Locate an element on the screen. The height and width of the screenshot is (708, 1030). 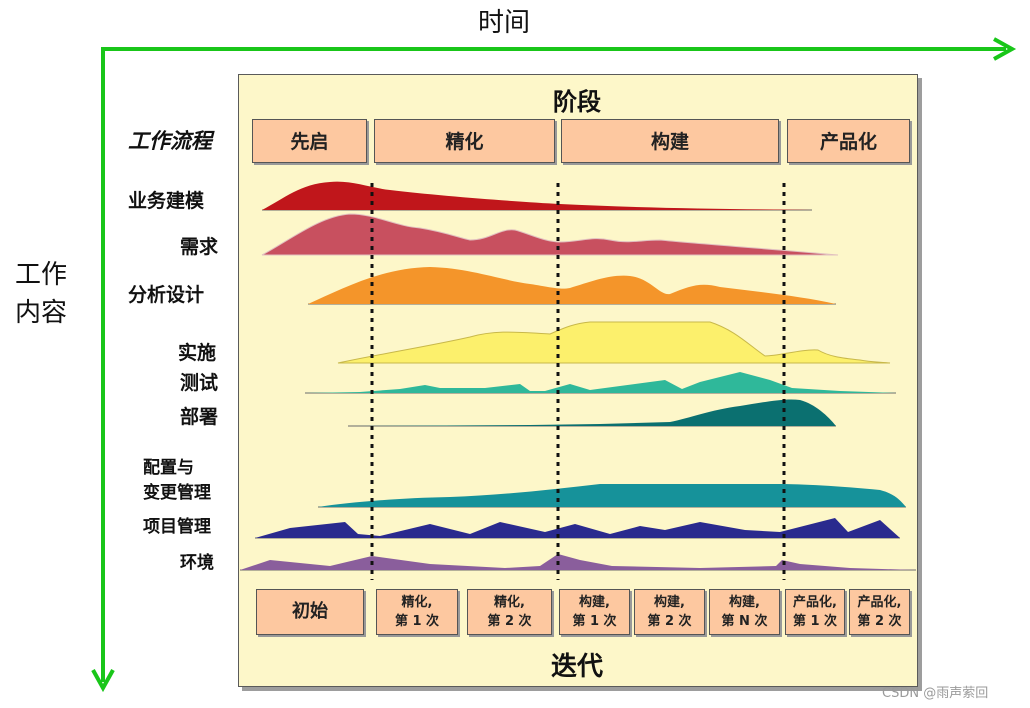
workflow-label-business-modeling: 业务建模 is located at coordinates (166, 201).